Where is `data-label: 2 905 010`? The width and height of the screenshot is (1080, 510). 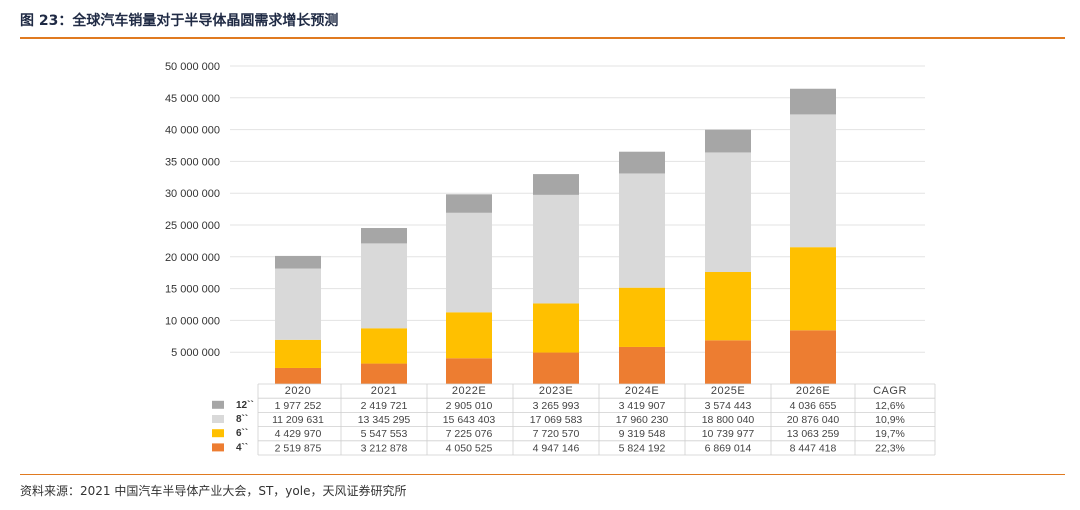
data-label: 2 905 010 is located at coordinates (469, 406).